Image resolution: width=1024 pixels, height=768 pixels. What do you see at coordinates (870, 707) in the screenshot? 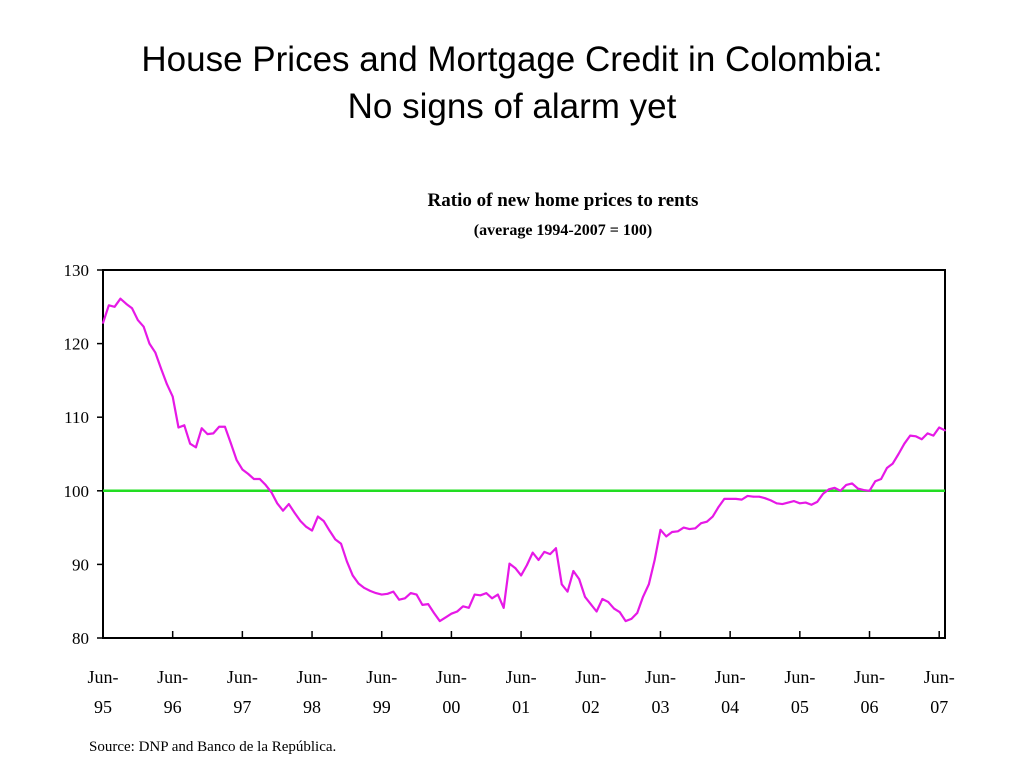
I see `x-tick-label-year: 06` at bounding box center [870, 707].